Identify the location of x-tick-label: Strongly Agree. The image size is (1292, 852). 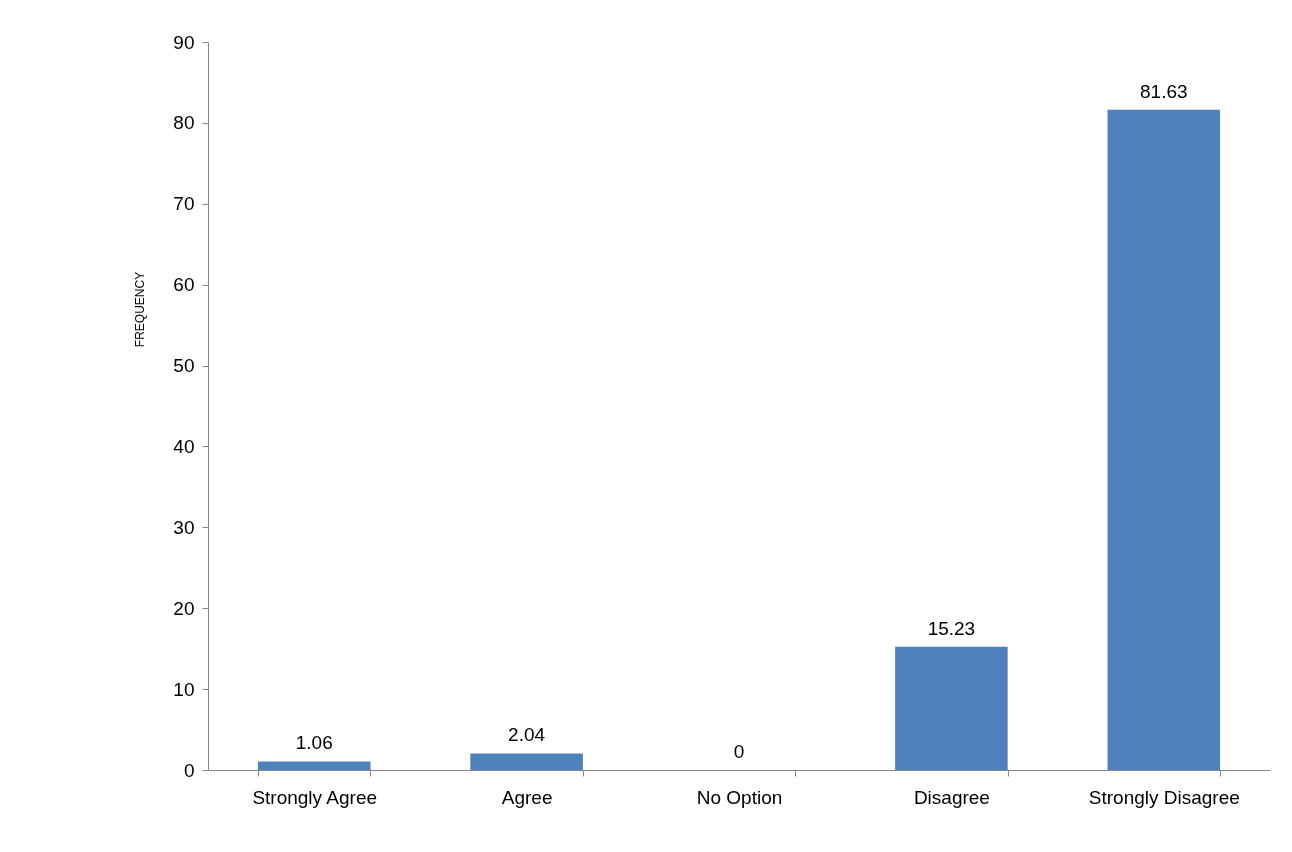
(315, 797).